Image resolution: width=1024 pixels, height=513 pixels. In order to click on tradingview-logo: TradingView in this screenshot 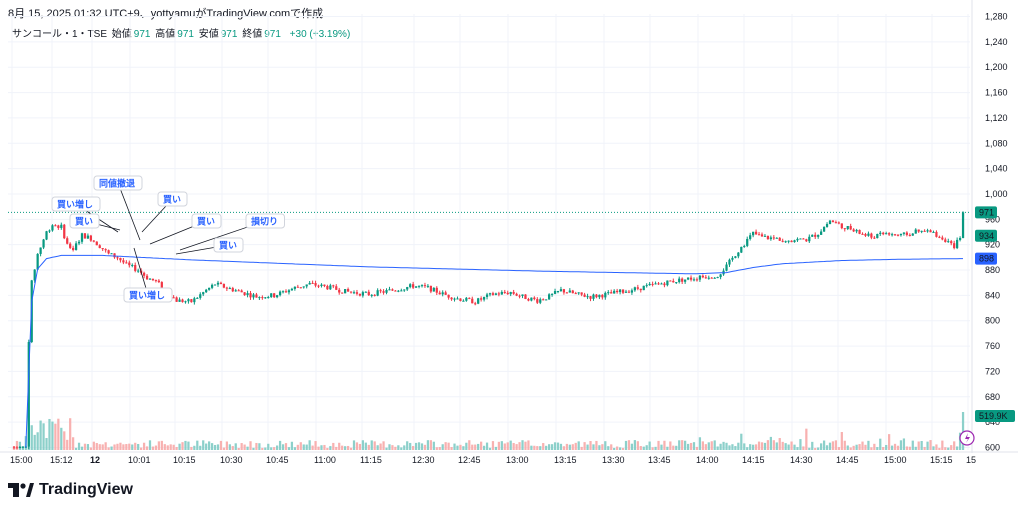, I will do `click(70, 490)`.